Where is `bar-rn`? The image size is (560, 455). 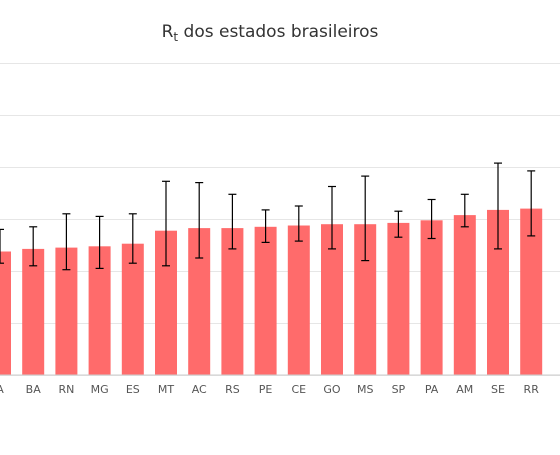
bar-rn is located at coordinates (66, 311).